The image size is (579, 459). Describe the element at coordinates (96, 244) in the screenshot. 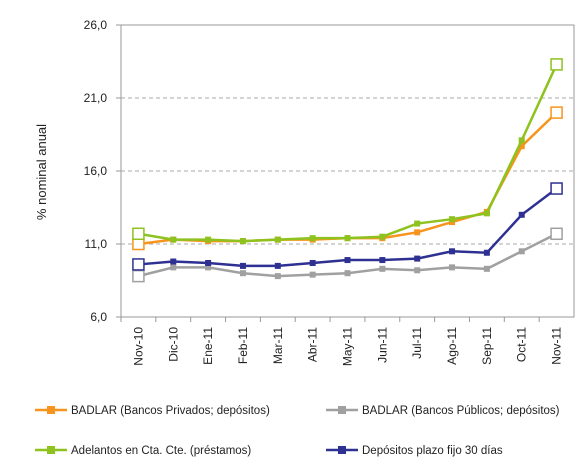

I see `y-tick-label: 11,0` at that location.